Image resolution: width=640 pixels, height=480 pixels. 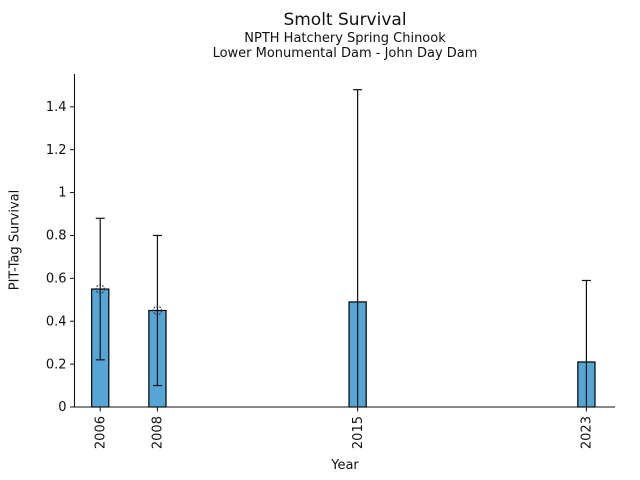 What do you see at coordinates (62, 407) in the screenshot?
I see `y-tick-label: 0` at bounding box center [62, 407].